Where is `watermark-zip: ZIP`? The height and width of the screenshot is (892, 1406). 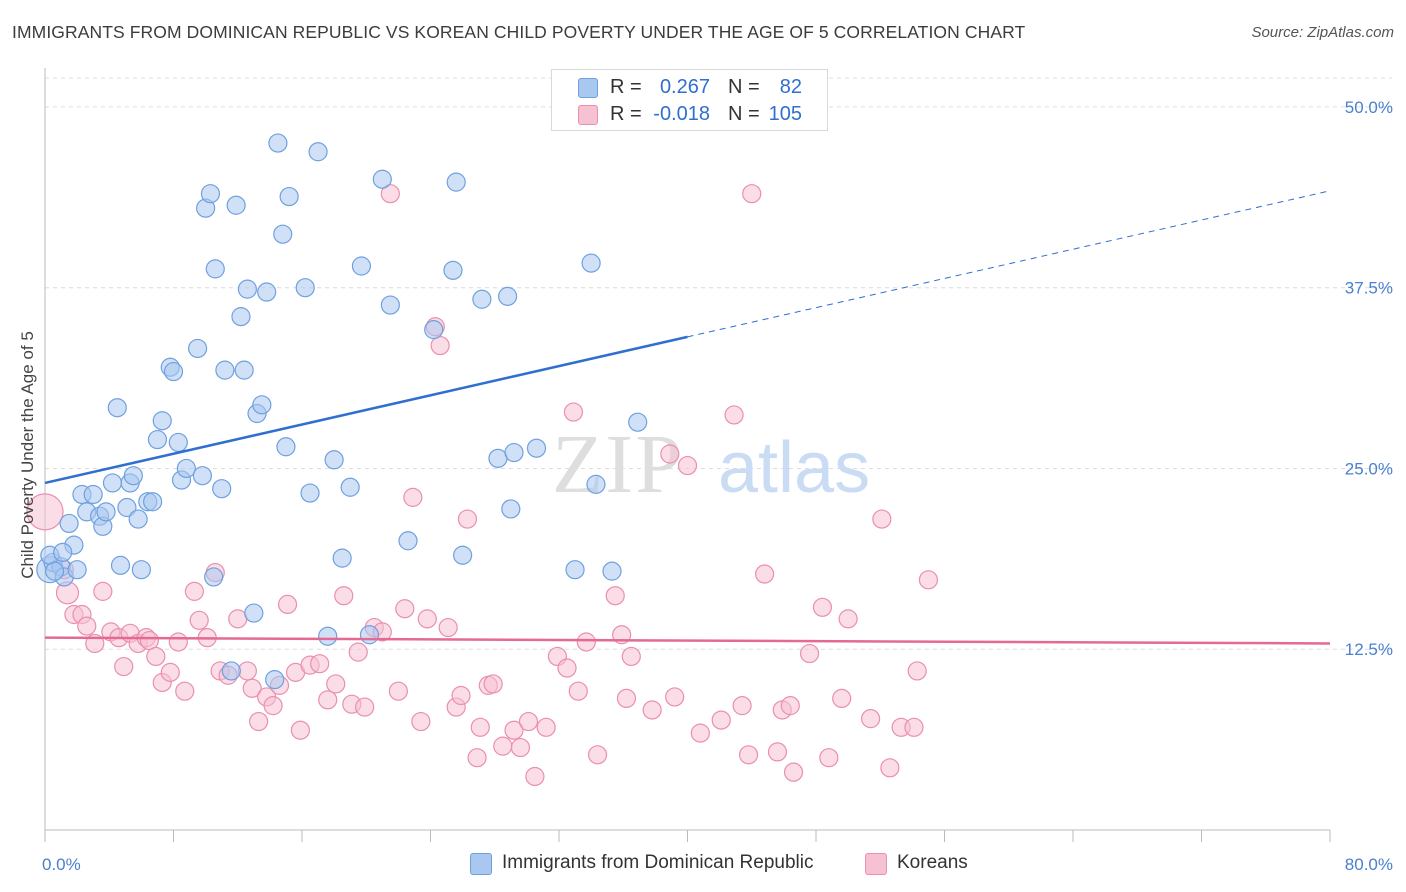 watermark-zip: ZIP is located at coordinates (618, 464).